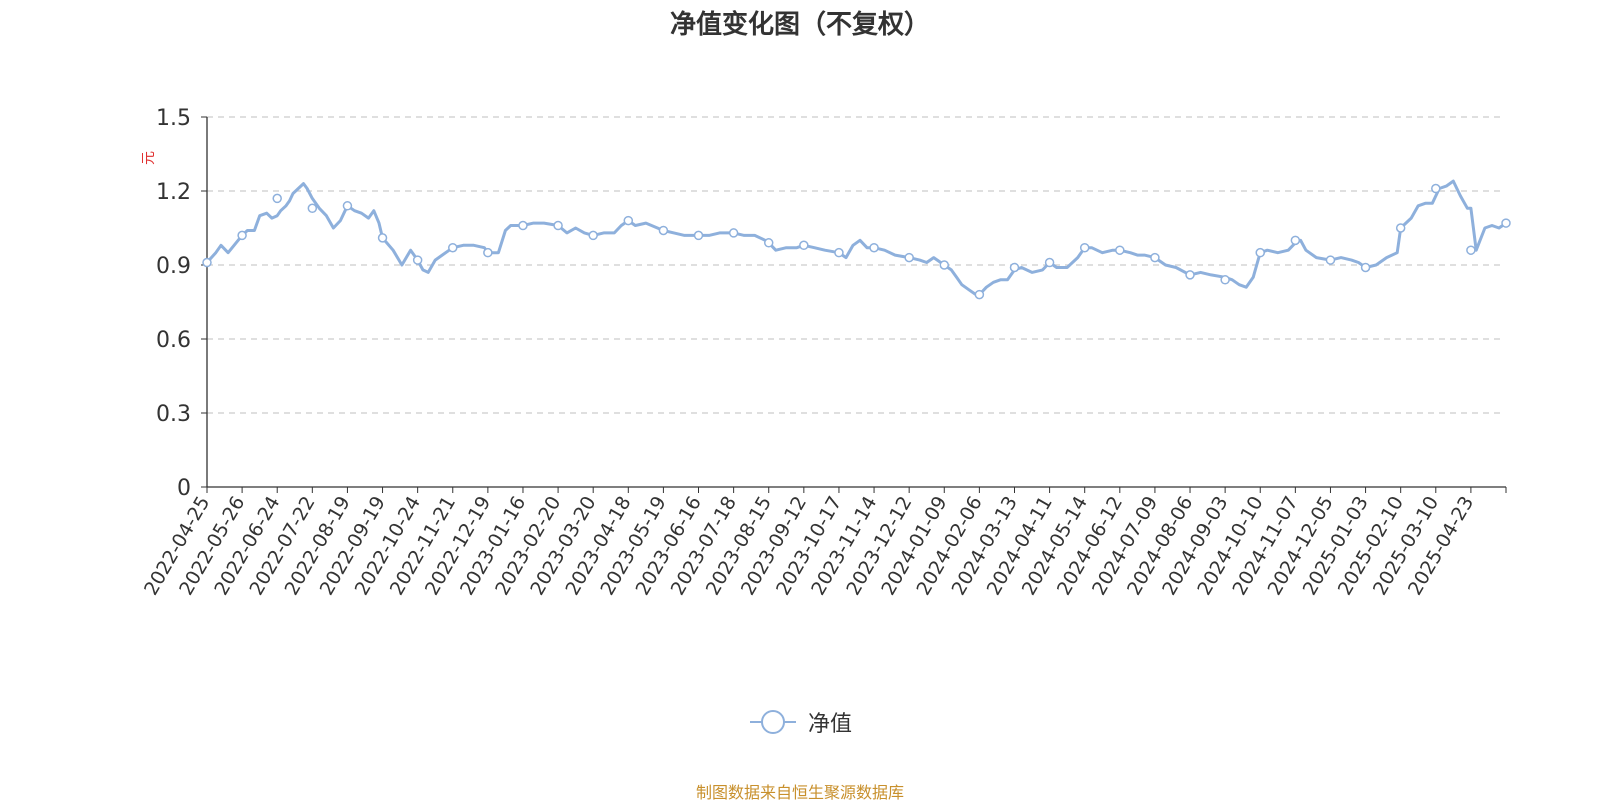  I want to click on legend-label: 净值, so click(829, 724).